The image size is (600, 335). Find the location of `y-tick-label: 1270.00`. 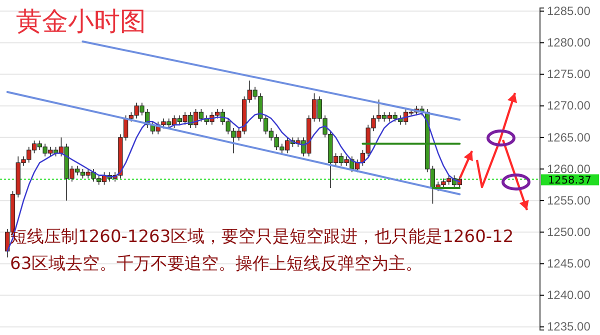

y-tick-label: 1270.00 is located at coordinates (569, 105).